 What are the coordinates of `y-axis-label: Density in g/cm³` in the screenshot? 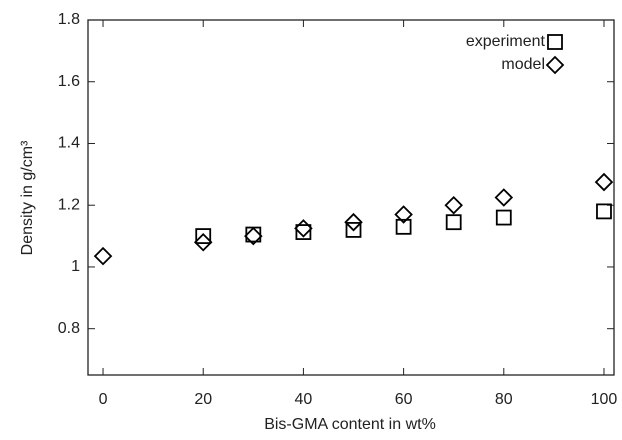 It's located at (27, 197).